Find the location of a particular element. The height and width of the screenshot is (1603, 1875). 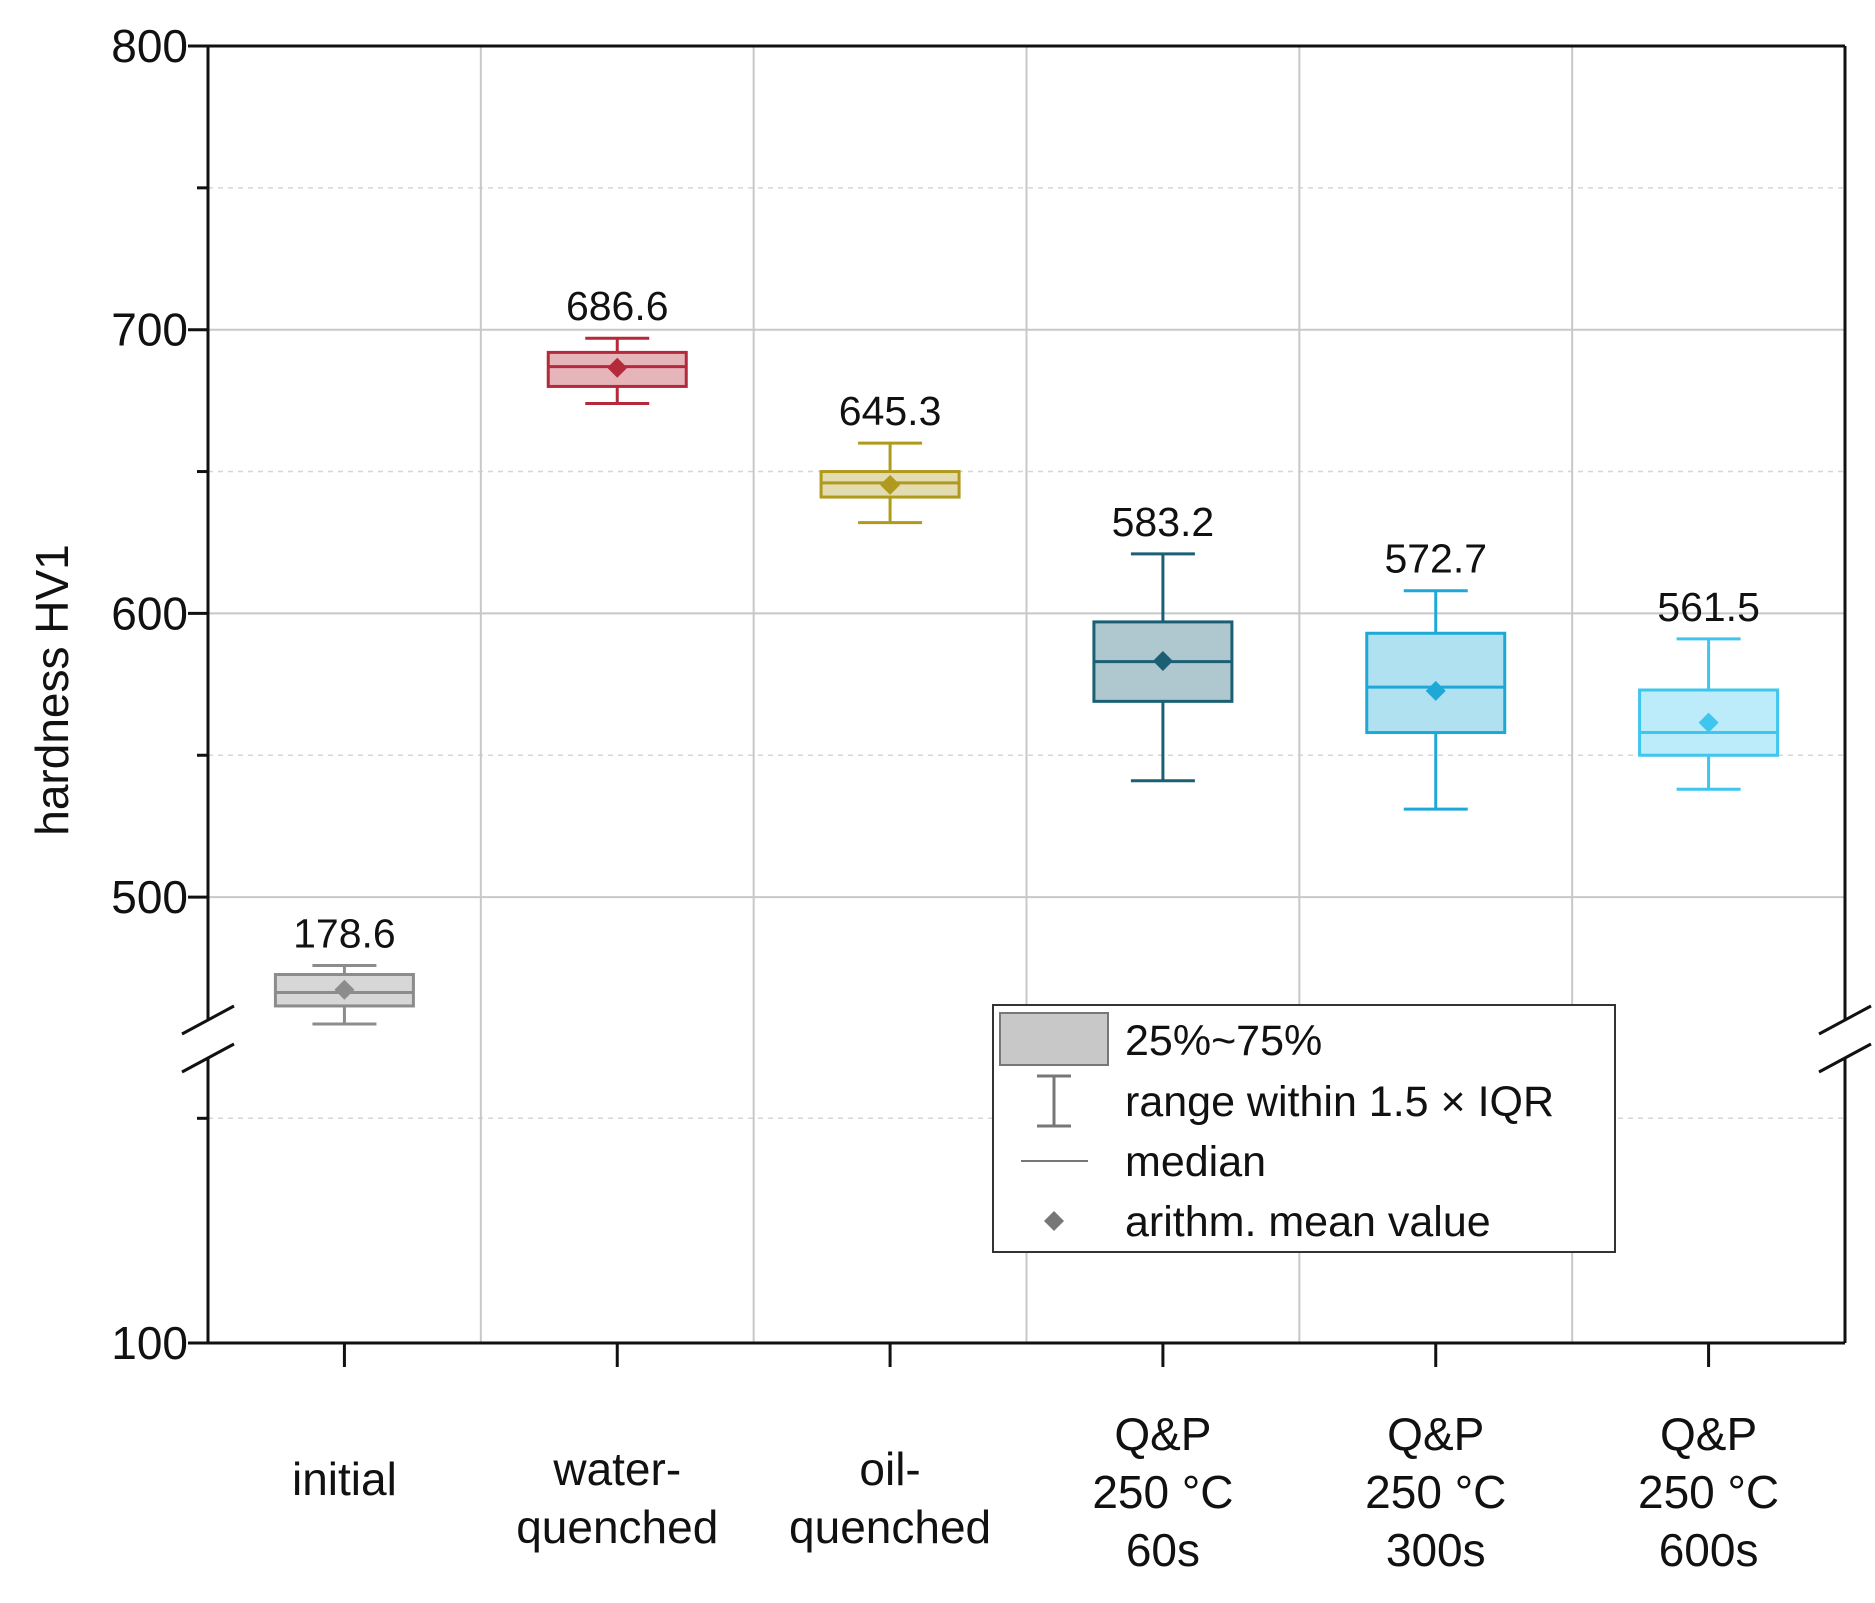

y-tick-label: 700 is located at coordinates (149, 330).